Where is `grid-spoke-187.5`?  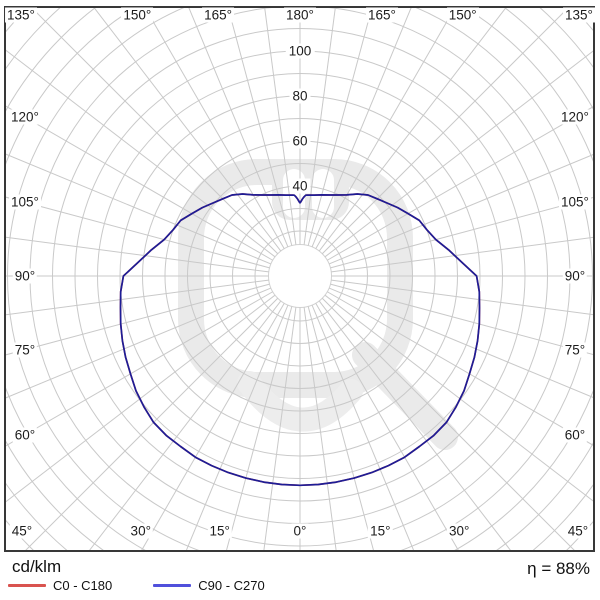
grid-spoke-187.5 is located at coordinates (280, 126).